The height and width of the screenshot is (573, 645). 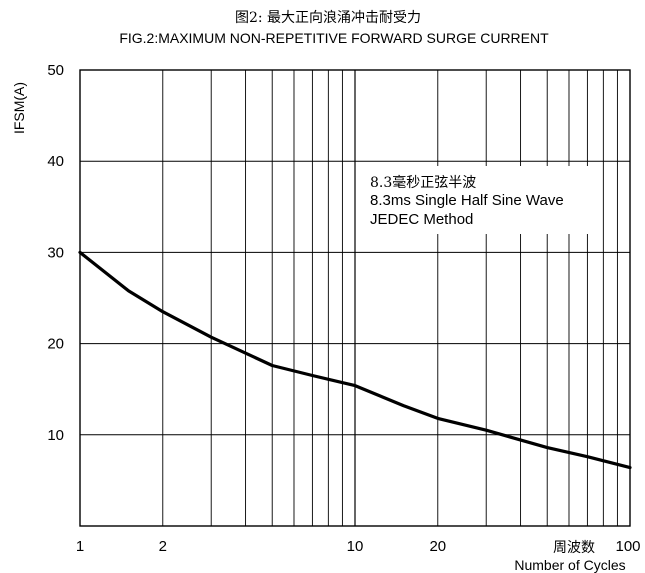 What do you see at coordinates (437, 546) in the screenshot?
I see `x-tick-label: 20` at bounding box center [437, 546].